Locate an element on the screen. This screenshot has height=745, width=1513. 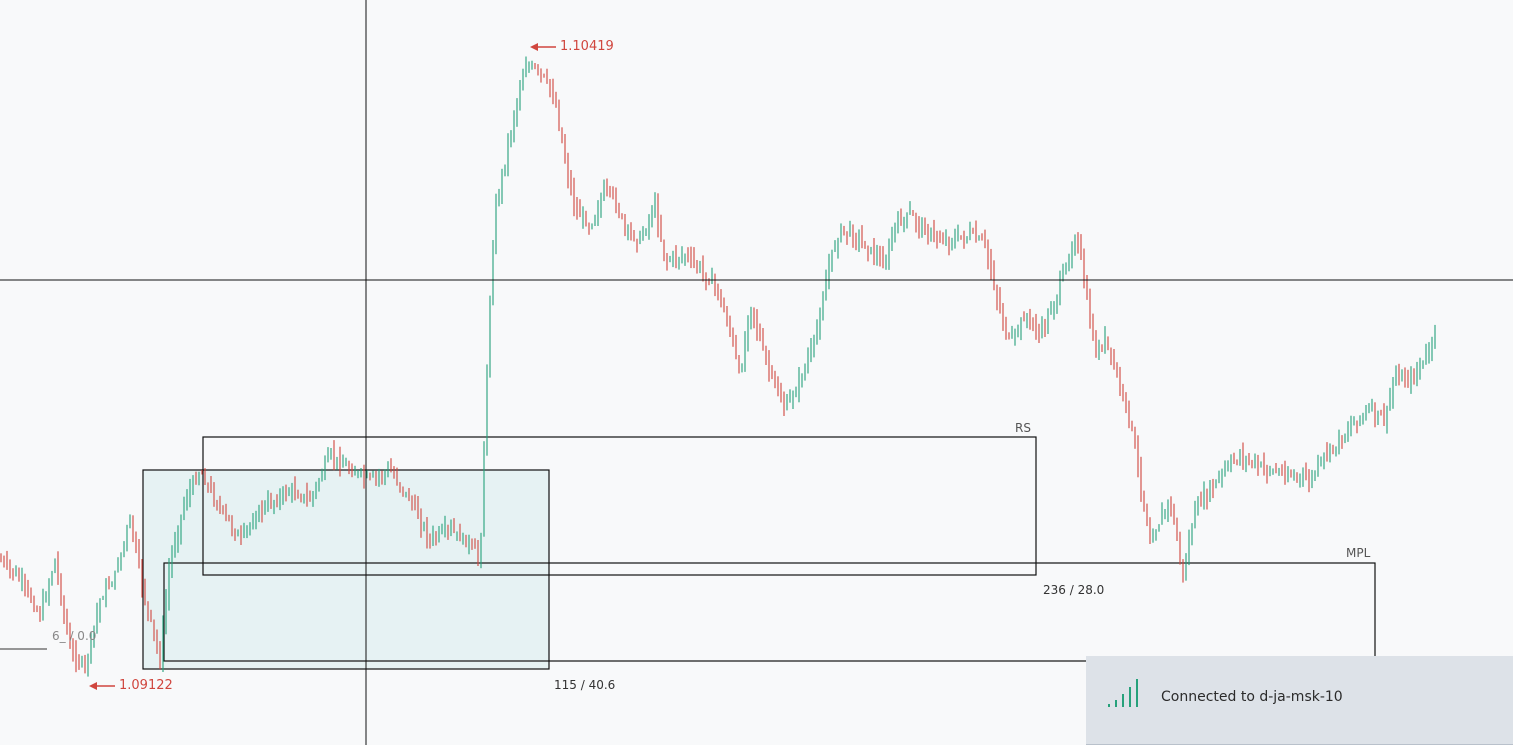
rs-box-label: RS is located at coordinates (1023, 428).